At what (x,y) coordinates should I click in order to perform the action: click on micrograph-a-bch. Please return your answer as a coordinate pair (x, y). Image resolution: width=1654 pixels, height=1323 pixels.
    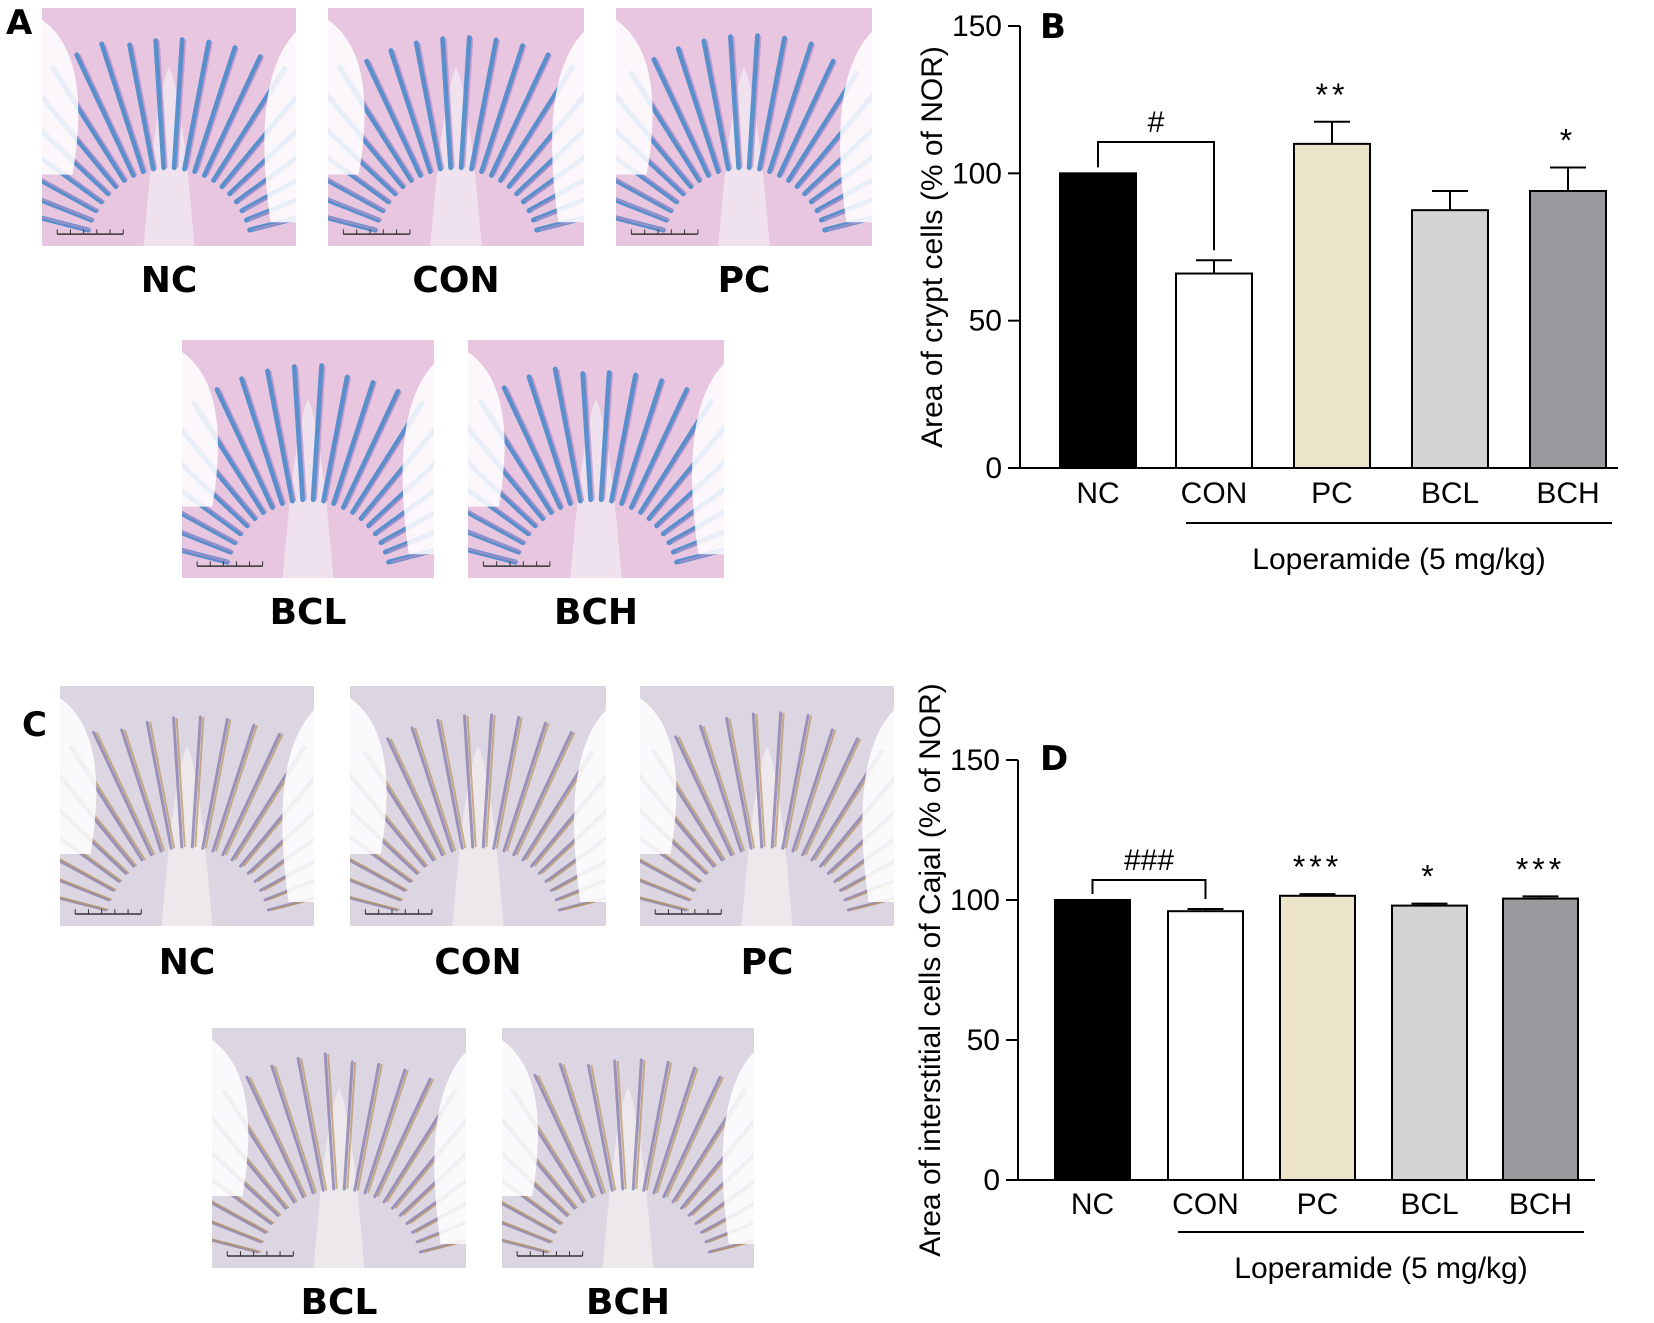
    Looking at the image, I should click on (596, 459).